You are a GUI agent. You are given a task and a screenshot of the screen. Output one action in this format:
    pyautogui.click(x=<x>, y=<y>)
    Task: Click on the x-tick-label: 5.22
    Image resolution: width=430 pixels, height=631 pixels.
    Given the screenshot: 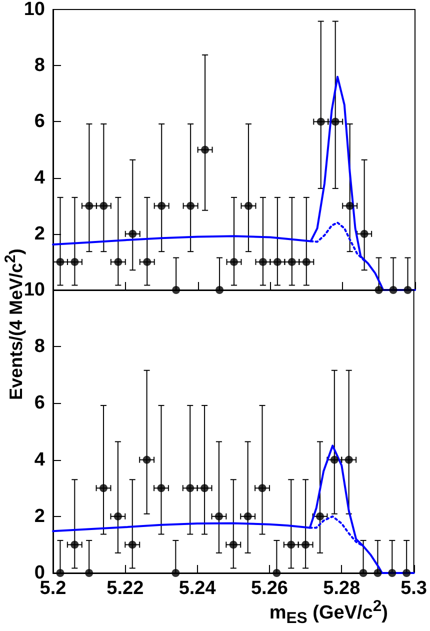 What is the action you would take?
    pyautogui.click(x=125, y=588)
    